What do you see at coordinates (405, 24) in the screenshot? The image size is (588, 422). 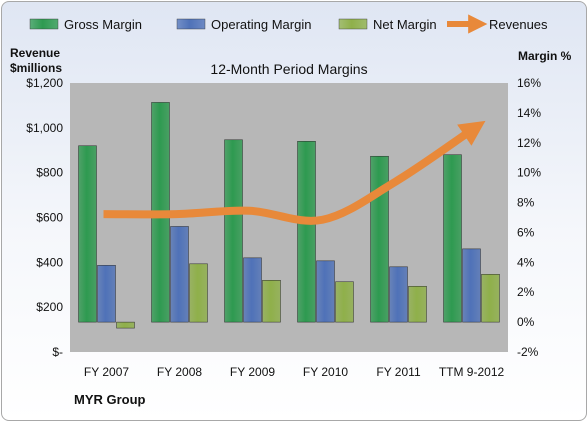 I see `legend-label-3: Net Margin` at bounding box center [405, 24].